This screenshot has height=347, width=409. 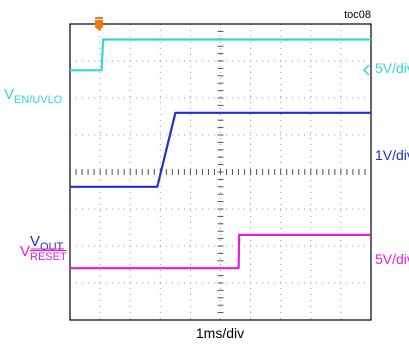 I want to click on label-sub: OUT, so click(x=52, y=247).